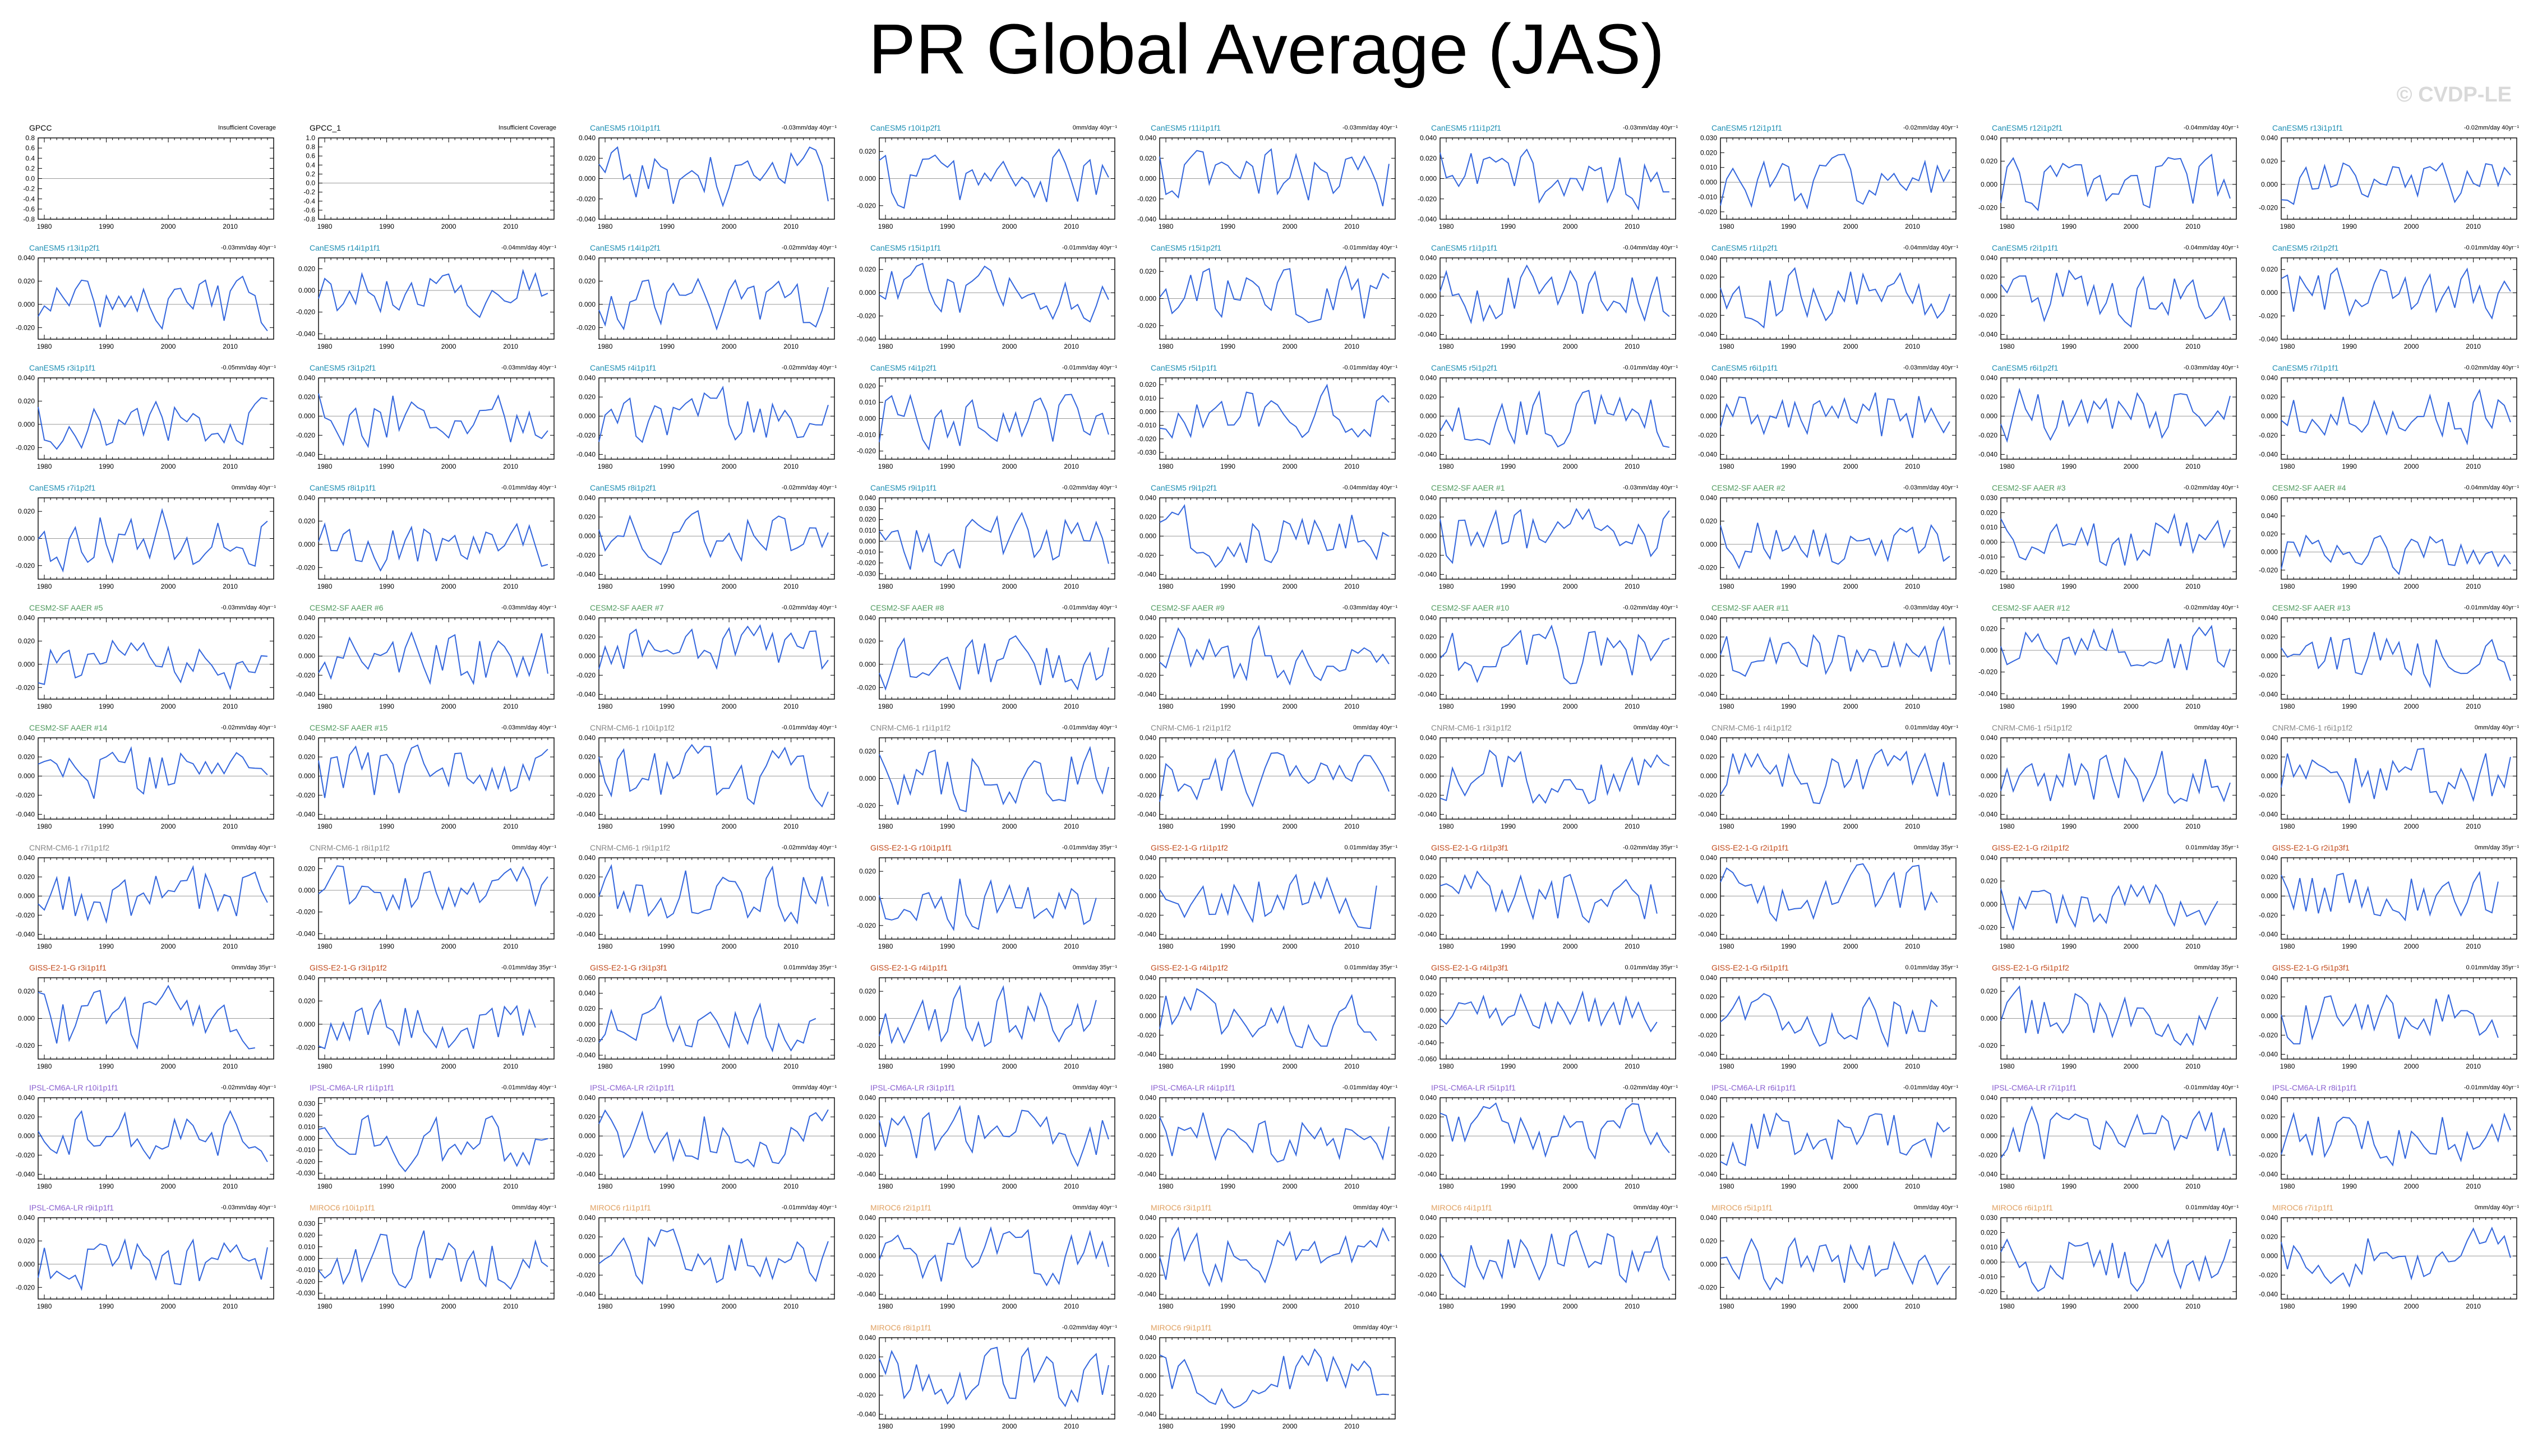  What do you see at coordinates (310, 183) in the screenshot?
I see `y-tick-label: 0.0` at bounding box center [310, 183].